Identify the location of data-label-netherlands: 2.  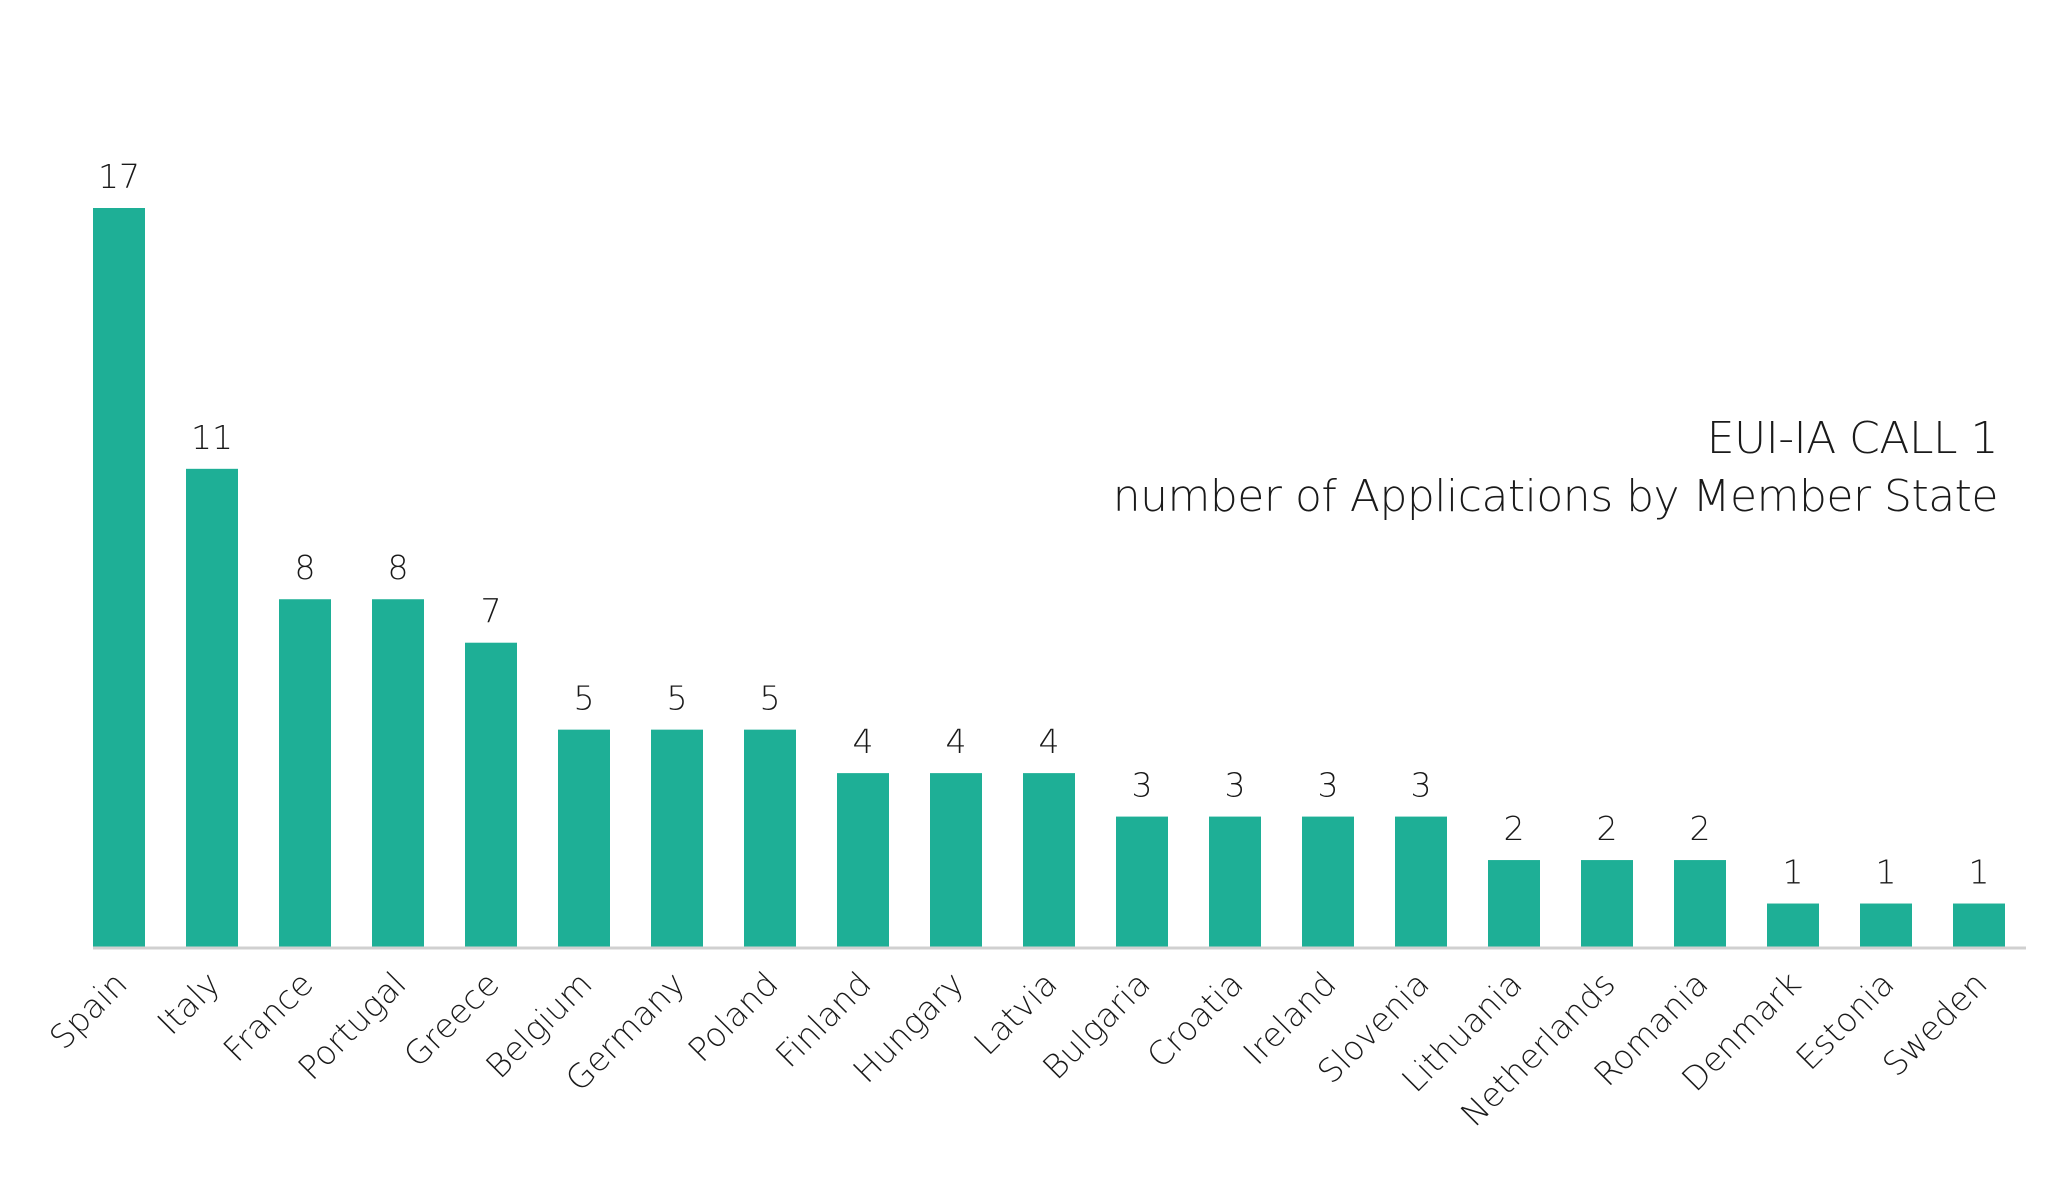
(1607, 828).